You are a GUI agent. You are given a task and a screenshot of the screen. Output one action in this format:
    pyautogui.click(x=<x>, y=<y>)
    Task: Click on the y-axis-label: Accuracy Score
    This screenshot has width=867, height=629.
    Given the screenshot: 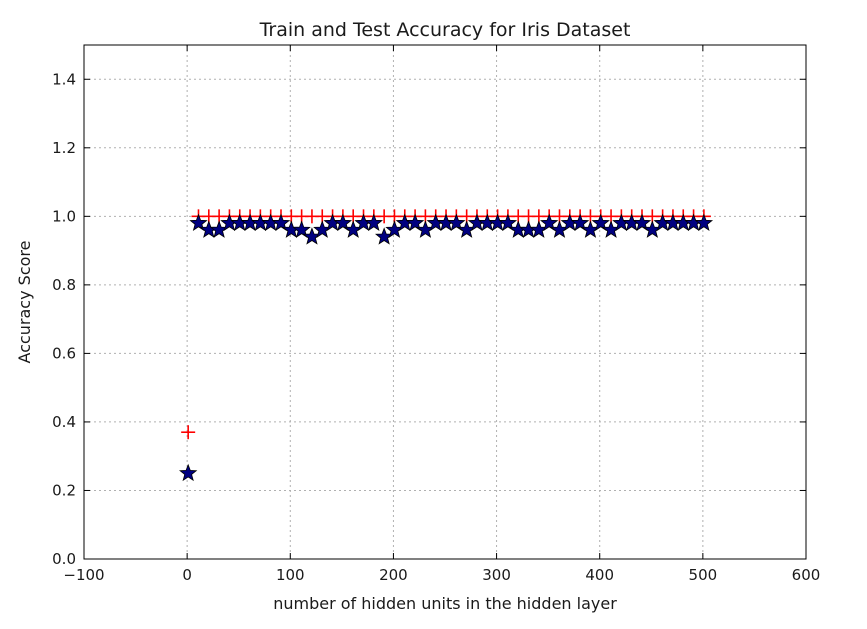 What is the action you would take?
    pyautogui.click(x=24, y=302)
    